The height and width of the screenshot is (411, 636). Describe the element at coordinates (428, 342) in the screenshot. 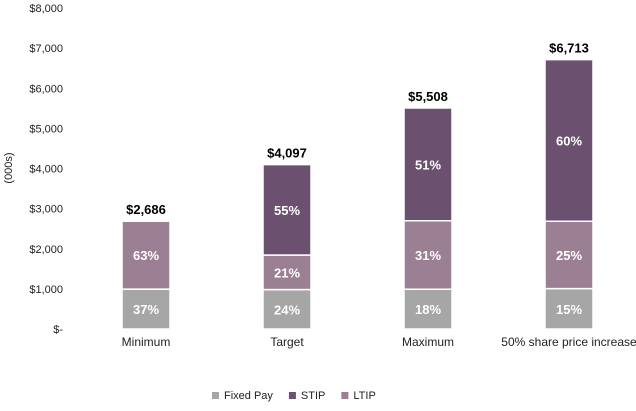

I see `x-tick-label: Maximum` at that location.